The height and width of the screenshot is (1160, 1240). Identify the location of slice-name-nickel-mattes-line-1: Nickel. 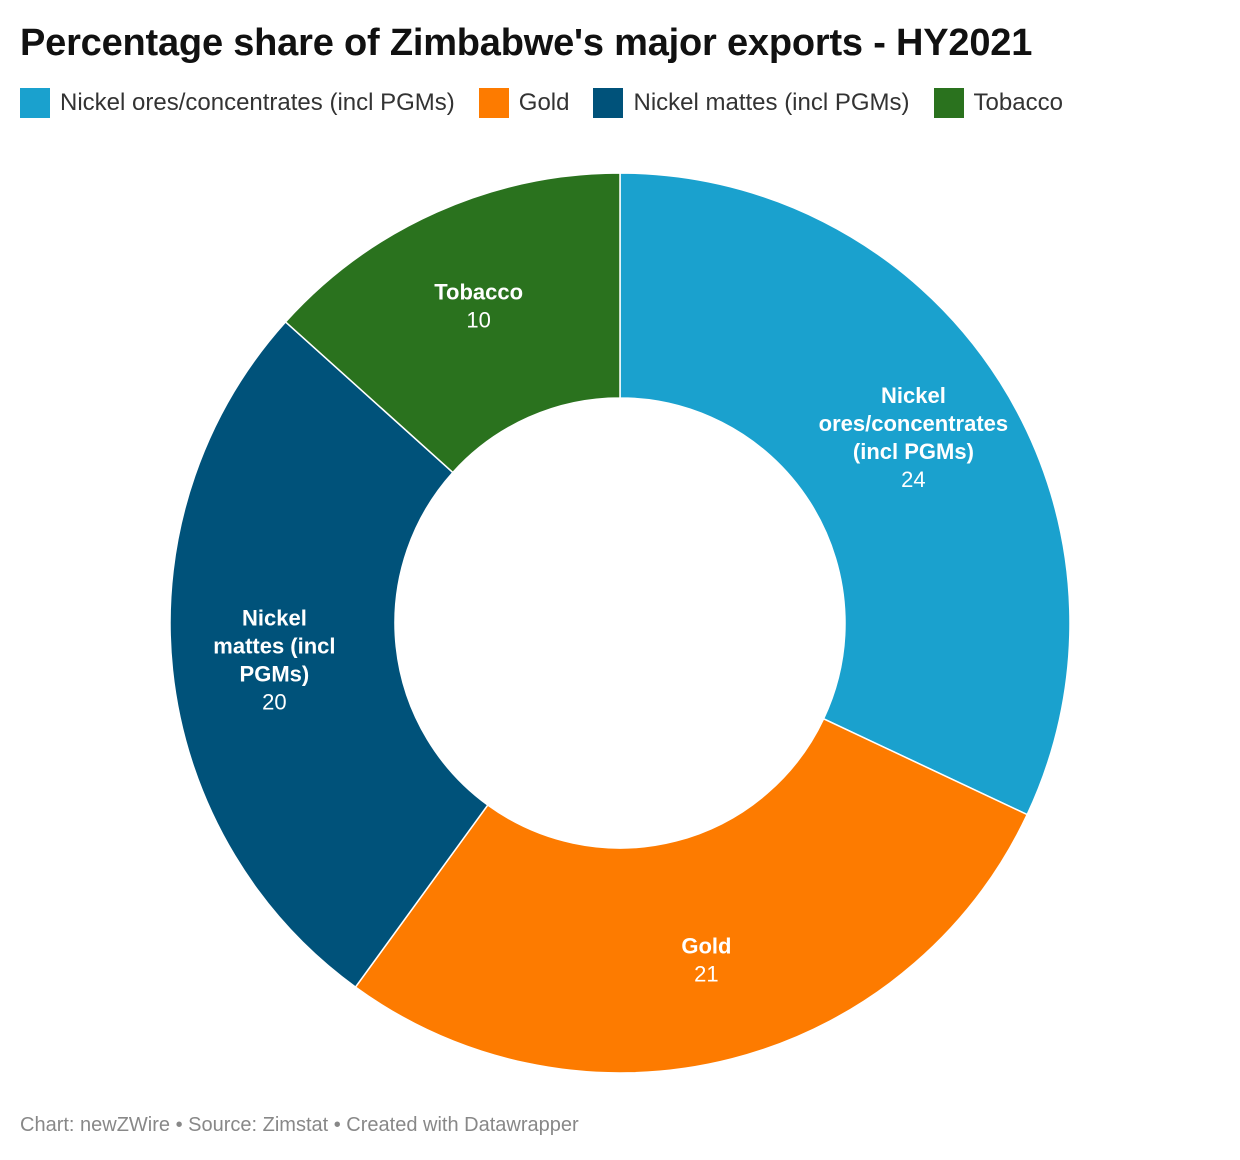
(274, 617).